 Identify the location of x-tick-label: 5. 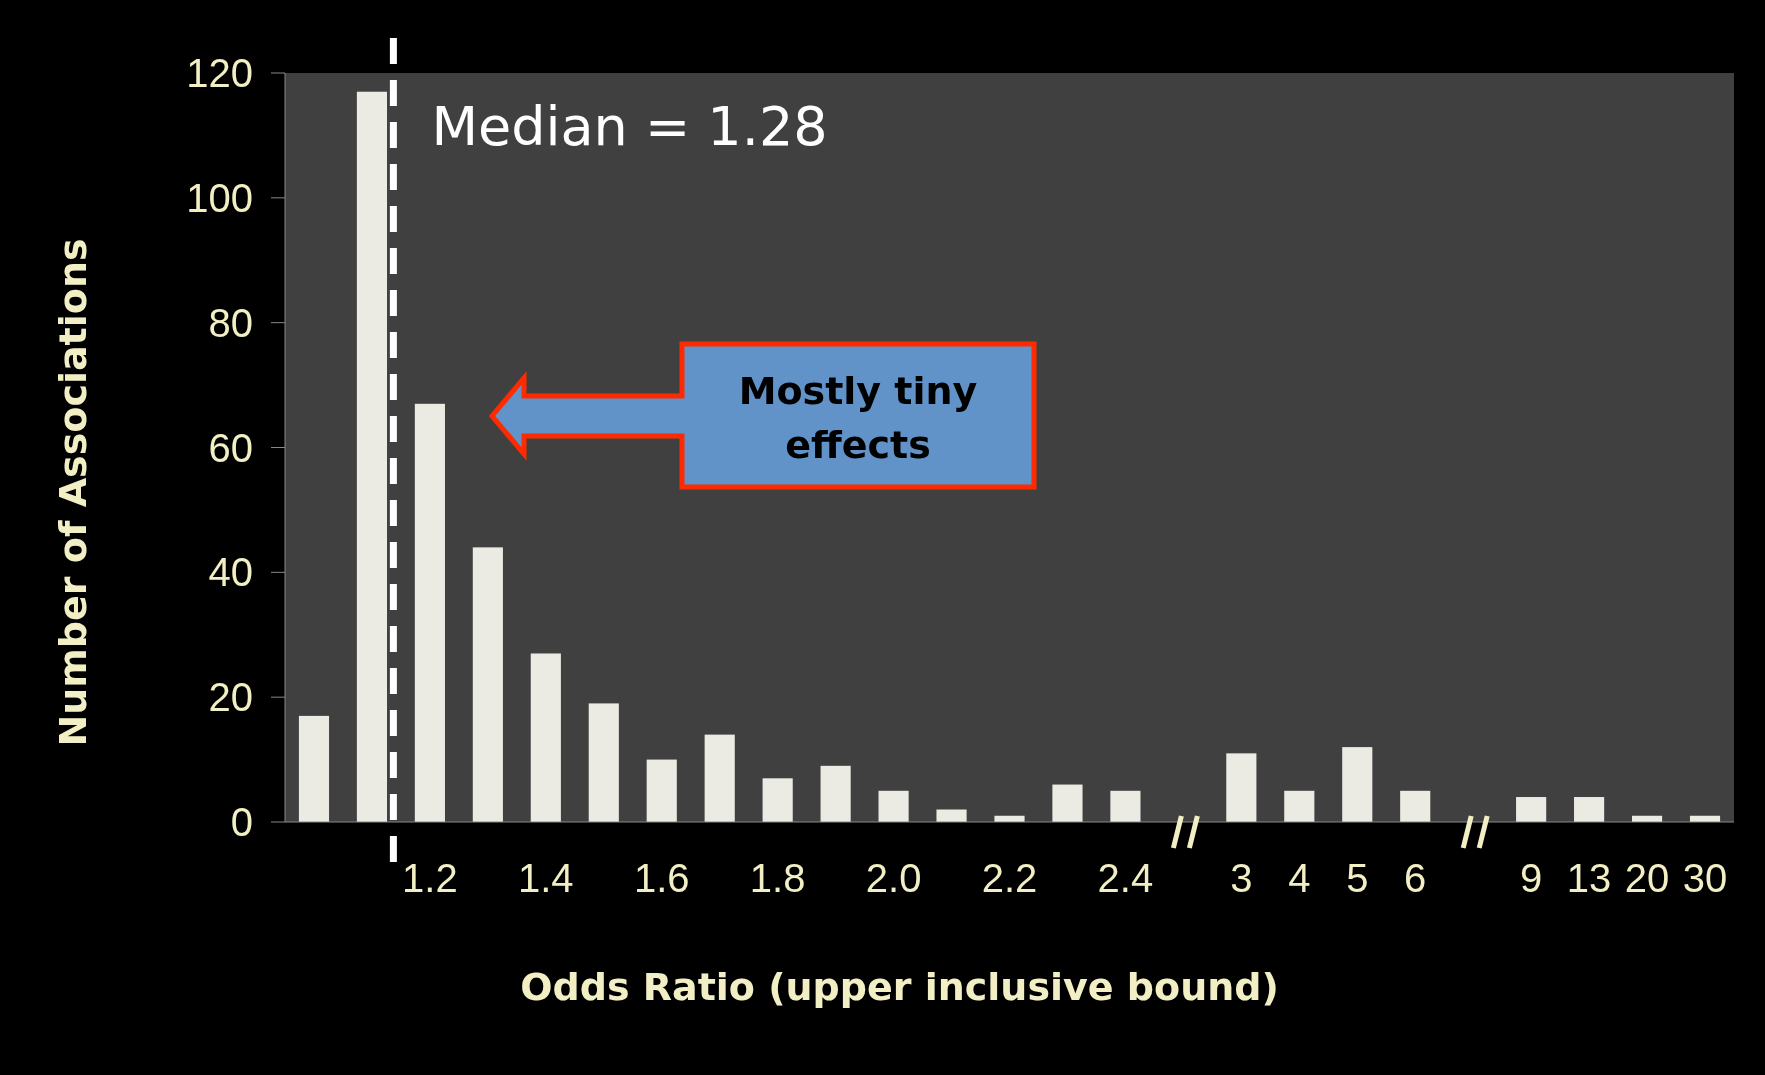
(1357, 878).